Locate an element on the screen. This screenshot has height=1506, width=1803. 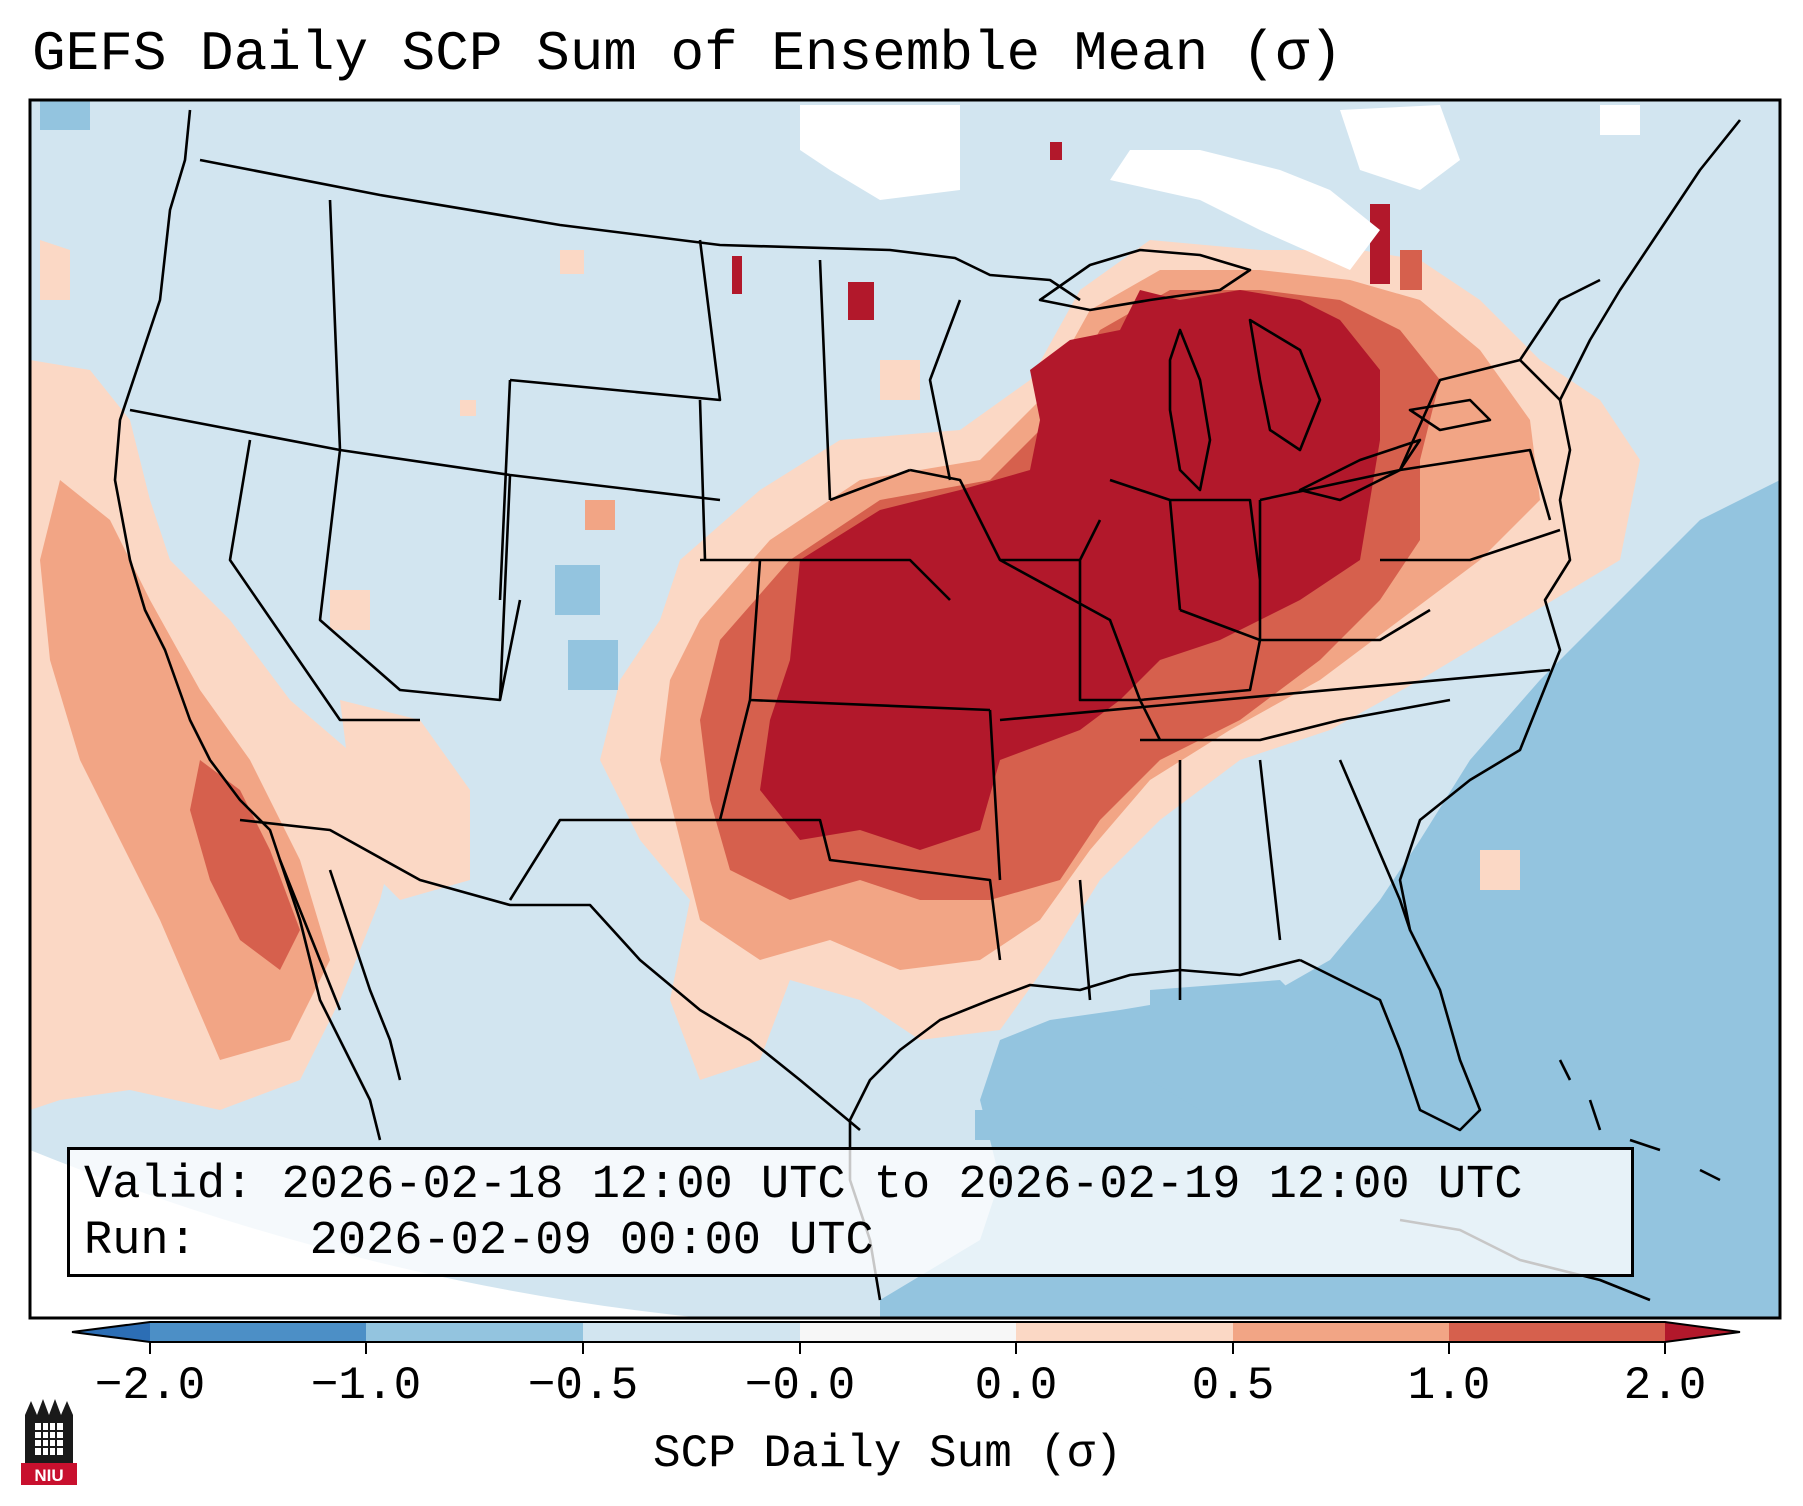
colorbar-tick-label: −0.0 is located at coordinates (800, 1386).